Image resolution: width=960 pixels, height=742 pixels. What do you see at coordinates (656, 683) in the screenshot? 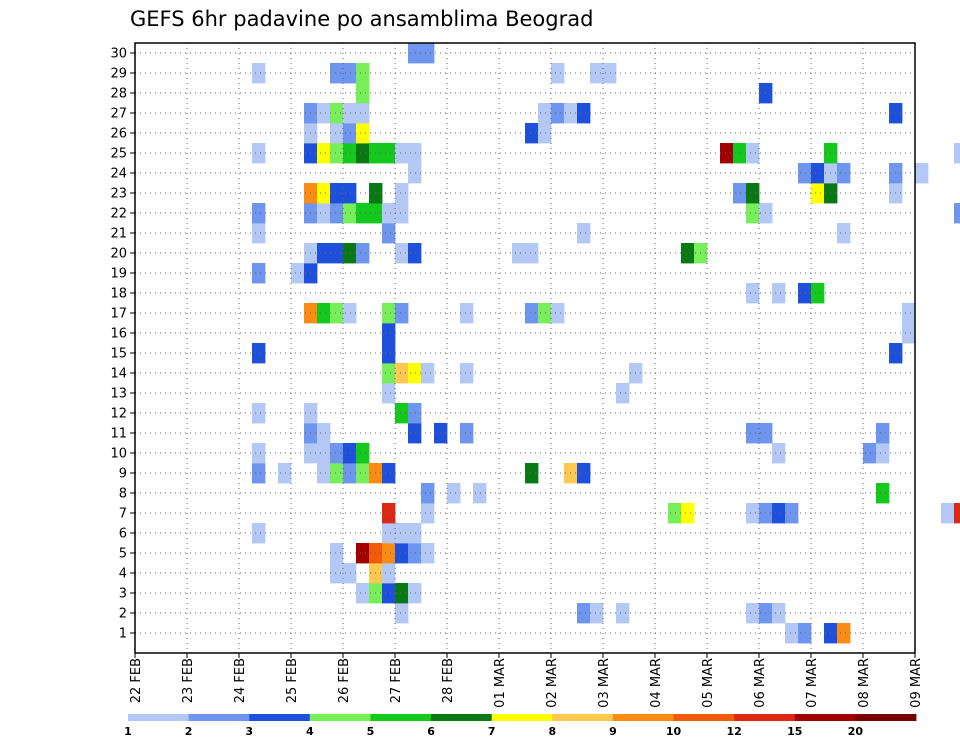
I see `x-tick-label: 04 MAR` at bounding box center [656, 683].